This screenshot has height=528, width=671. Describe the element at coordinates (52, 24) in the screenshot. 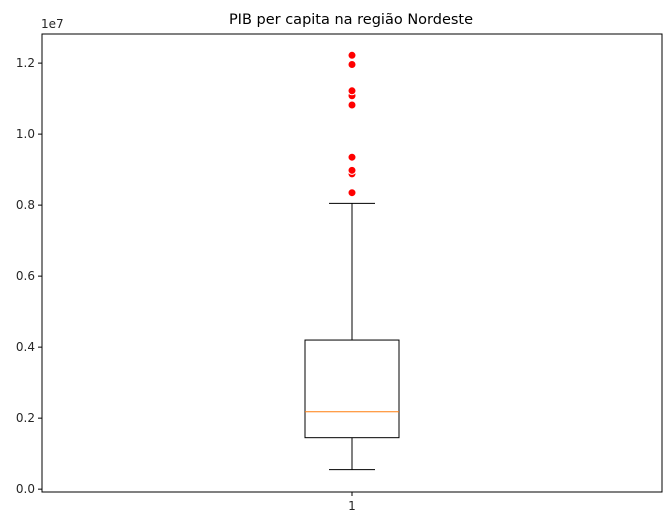

I see `y-offset-label: 1e7` at that location.